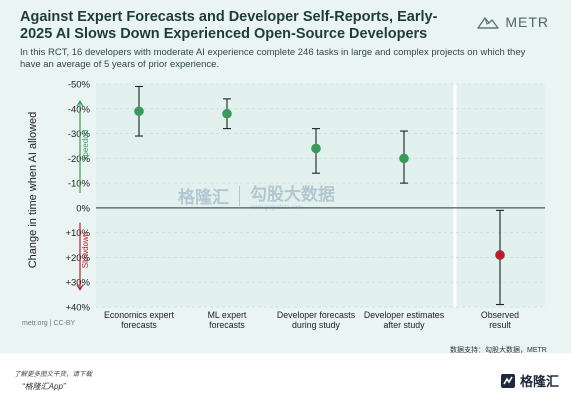  What do you see at coordinates (139, 315) in the screenshot?
I see `x-tick-label: Economics expert` at bounding box center [139, 315].